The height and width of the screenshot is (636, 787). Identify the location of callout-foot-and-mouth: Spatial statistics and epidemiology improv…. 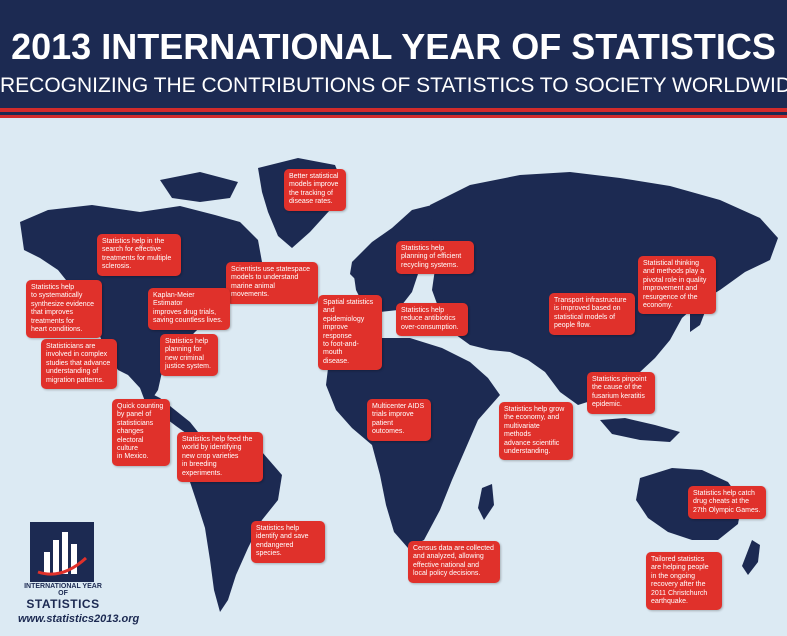
(350, 333).